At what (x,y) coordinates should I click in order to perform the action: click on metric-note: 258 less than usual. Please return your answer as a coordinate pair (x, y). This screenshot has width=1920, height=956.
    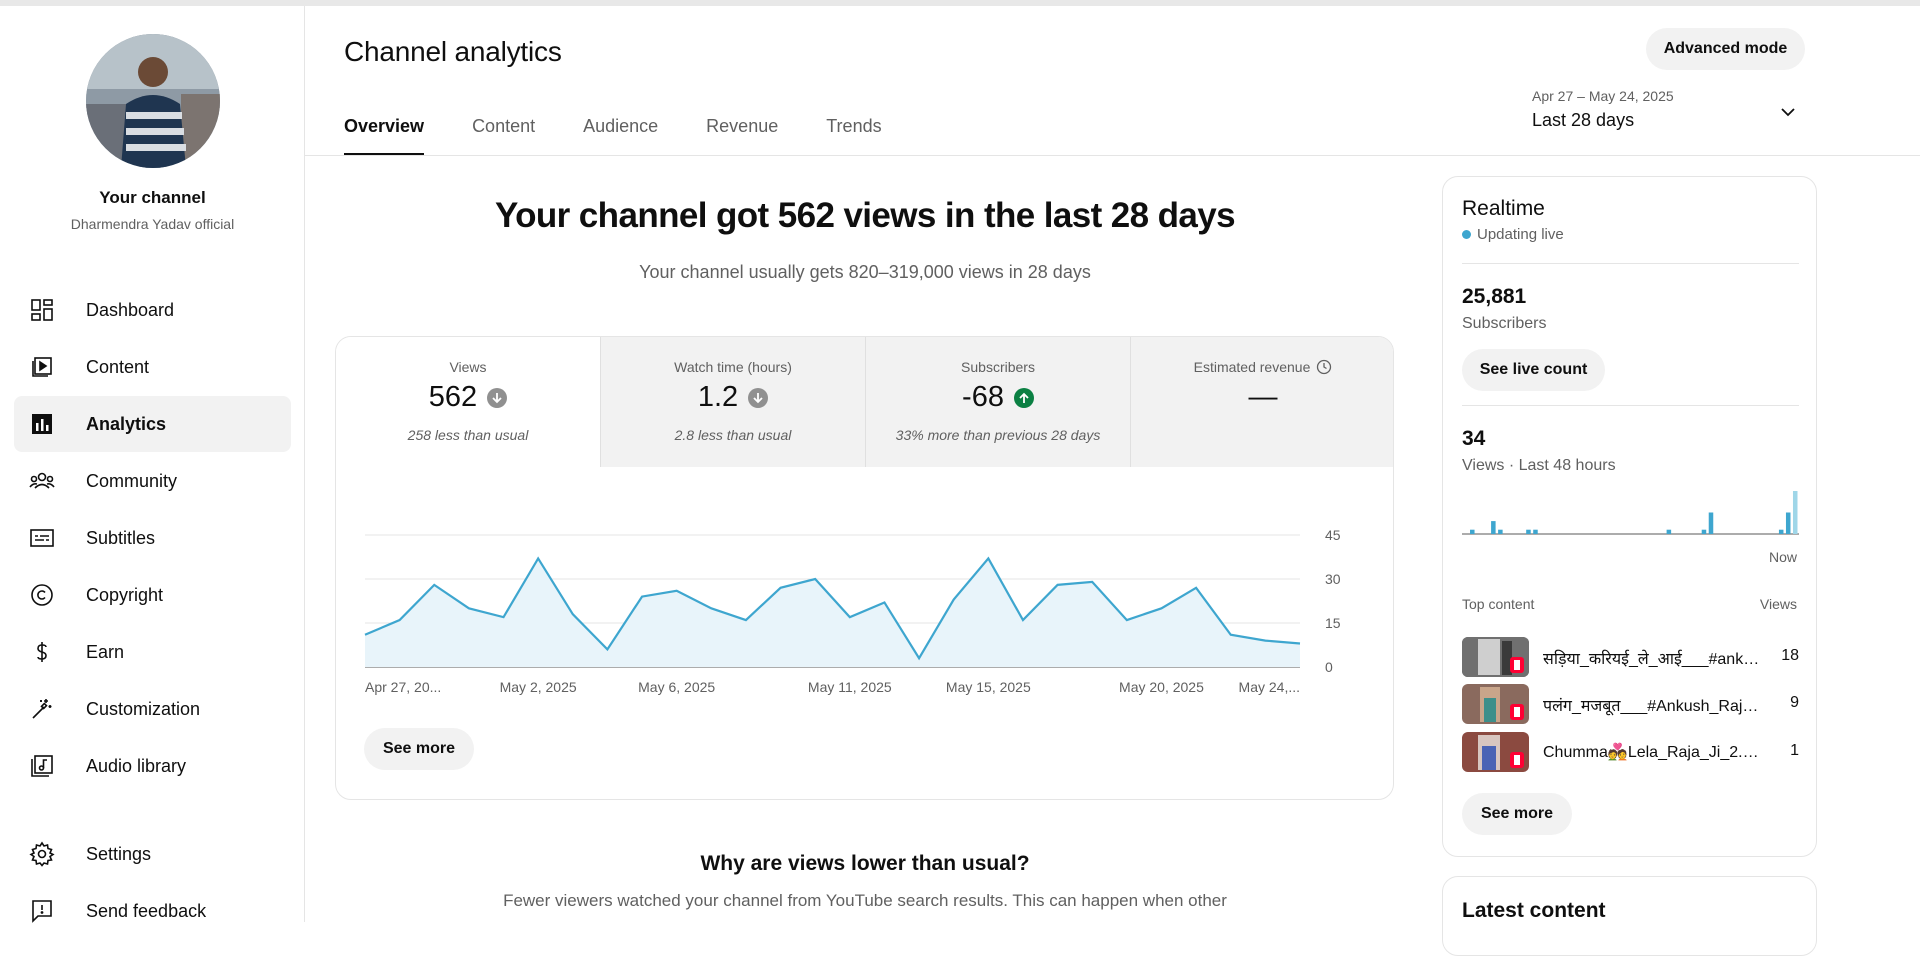
    Looking at the image, I should click on (468, 435).